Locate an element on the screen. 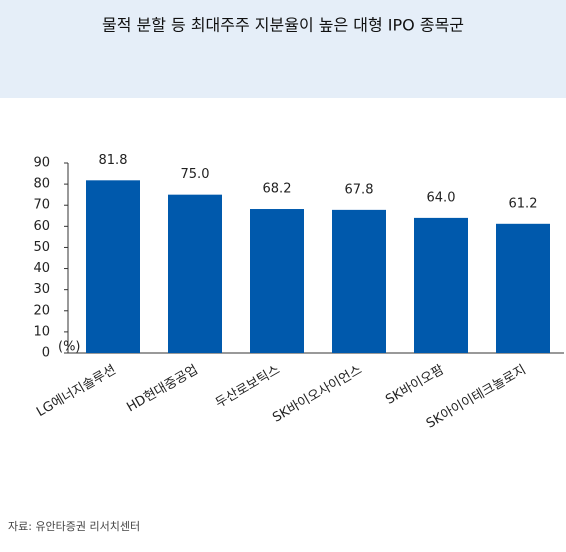 Image resolution: width=566 pixels, height=552 pixels. x-tick-label: 두산로보틱스 is located at coordinates (248, 386).